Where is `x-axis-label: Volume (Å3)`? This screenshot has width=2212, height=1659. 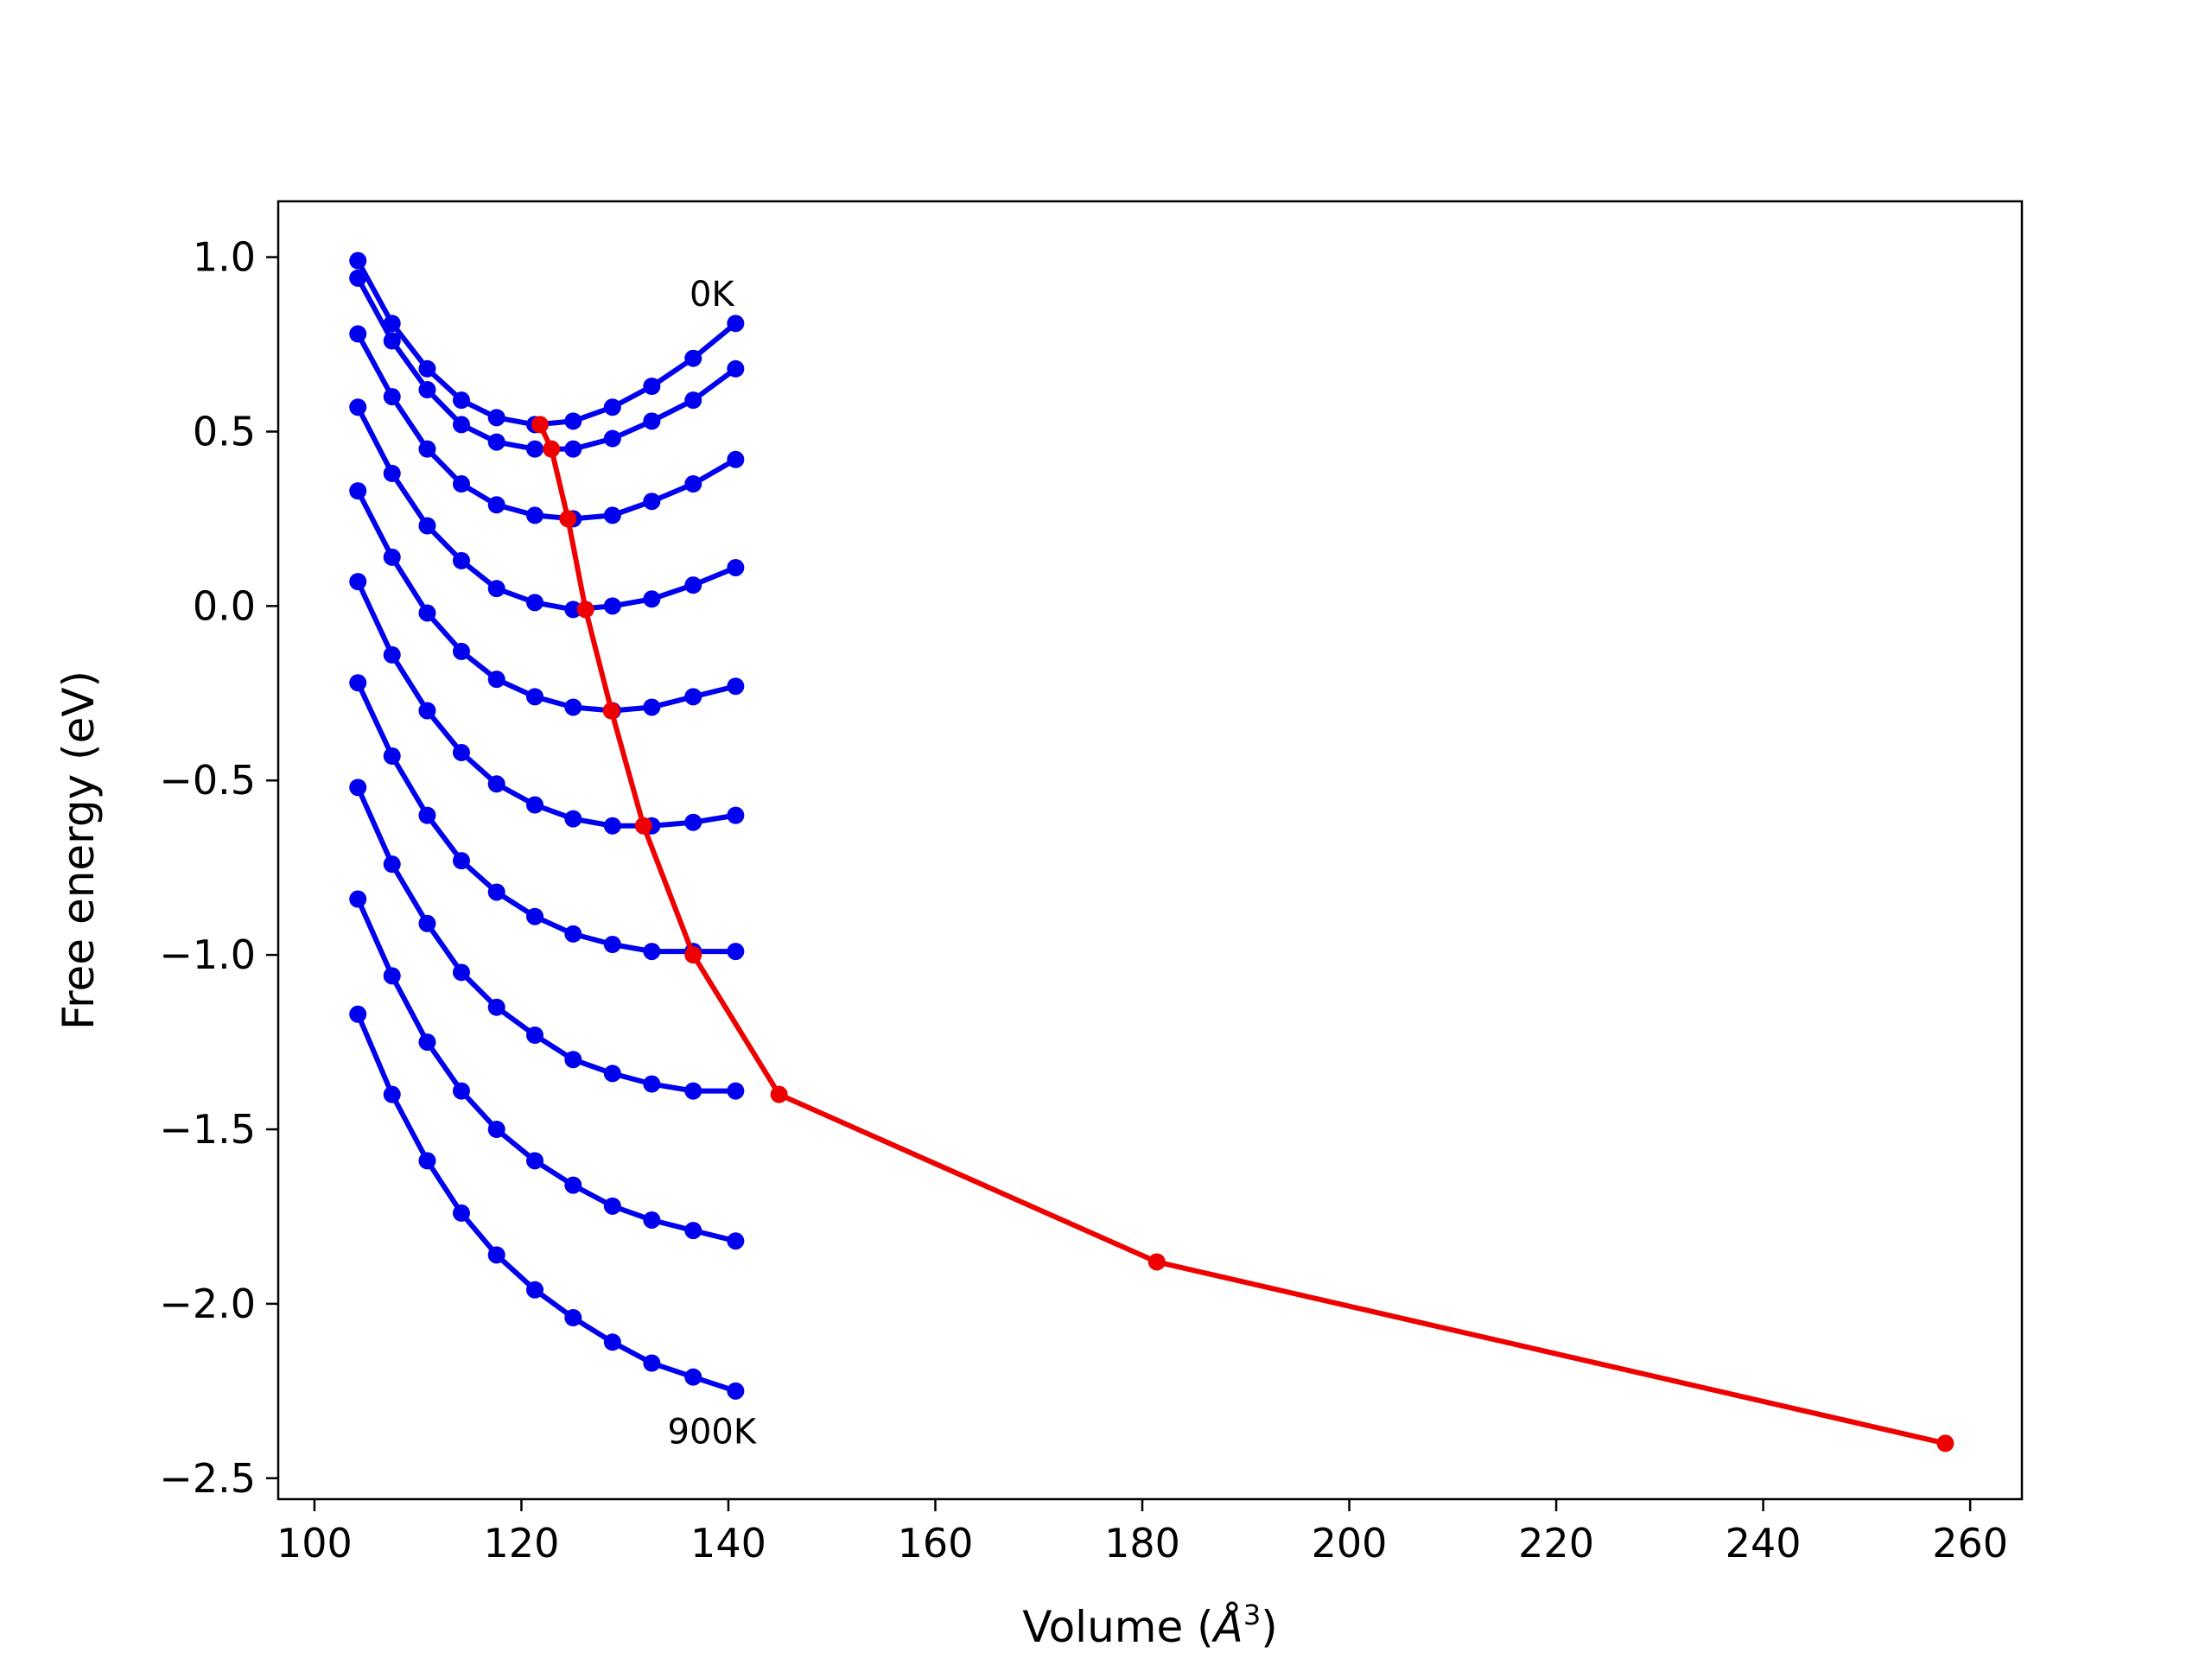
x-axis-label: Volume (Å3) is located at coordinates (1149, 1625).